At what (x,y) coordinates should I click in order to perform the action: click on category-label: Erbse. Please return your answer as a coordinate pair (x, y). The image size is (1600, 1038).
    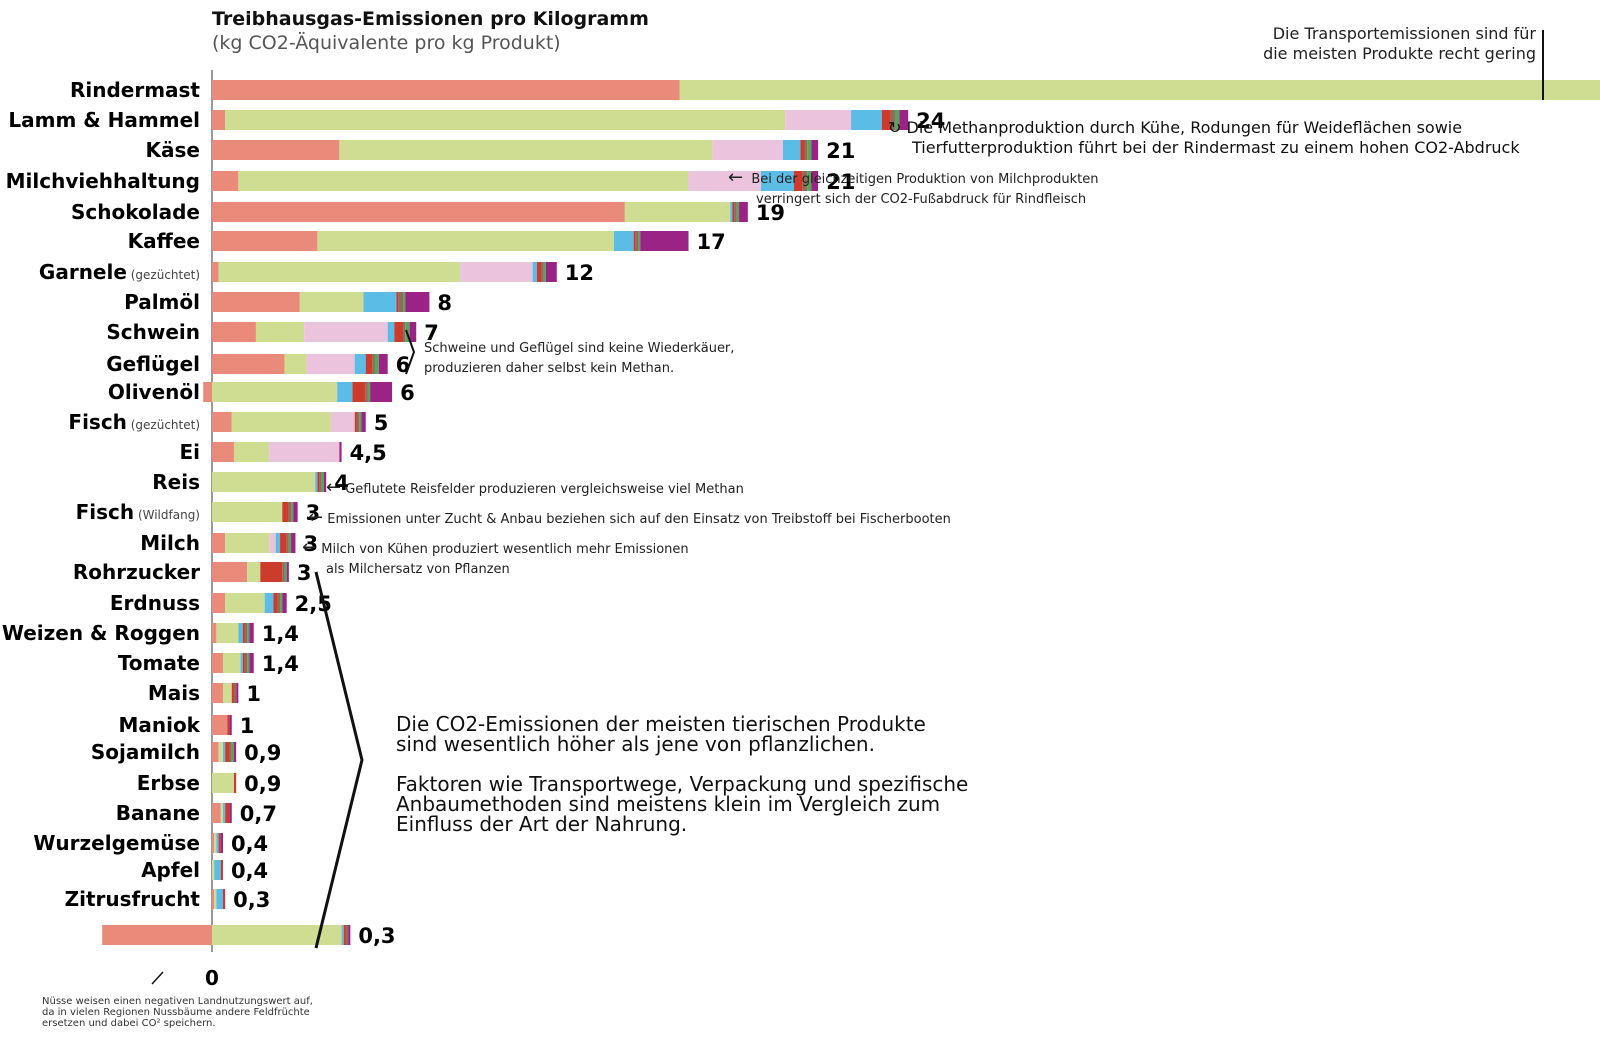
    Looking at the image, I should click on (168, 783).